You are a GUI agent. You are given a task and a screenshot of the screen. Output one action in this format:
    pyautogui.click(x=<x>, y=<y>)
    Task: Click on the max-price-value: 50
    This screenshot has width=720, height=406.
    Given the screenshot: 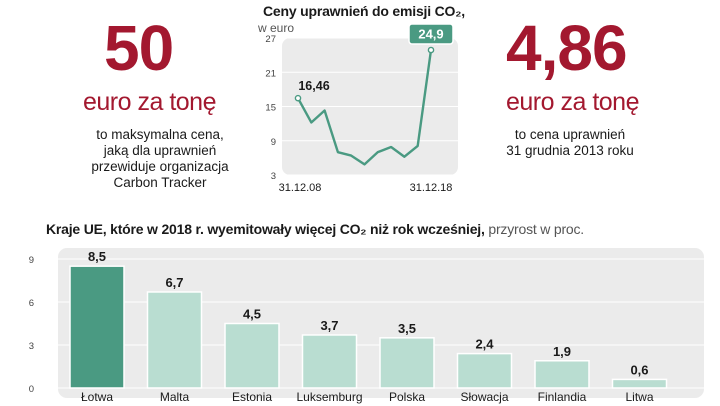 What is the action you would take?
    pyautogui.click(x=139, y=48)
    